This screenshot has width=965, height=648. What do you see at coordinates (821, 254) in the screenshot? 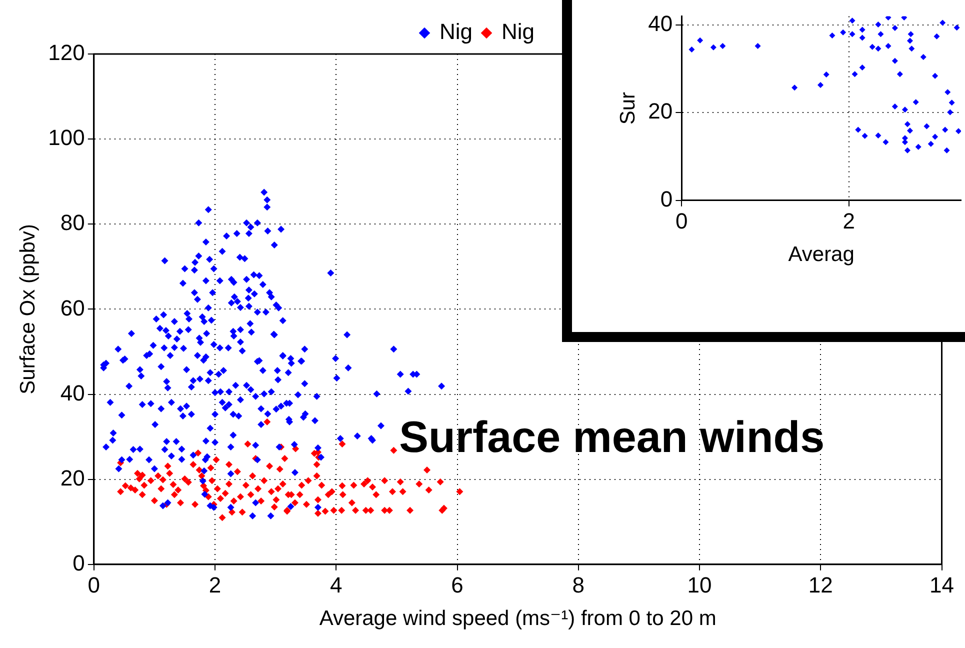
I see `x-axis-title: Averag` at bounding box center [821, 254].